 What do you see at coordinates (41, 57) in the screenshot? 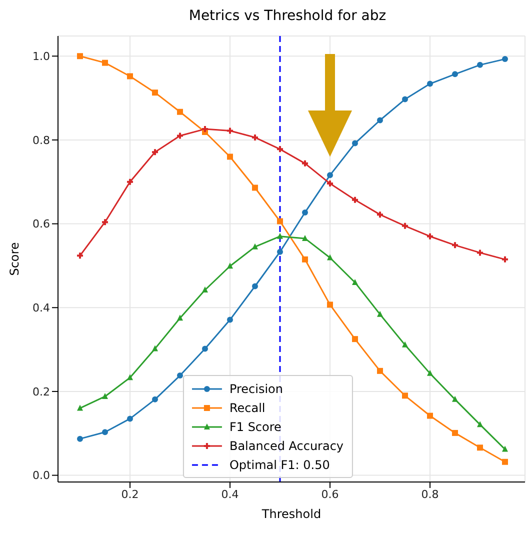
I see `y-tick-label: 1.0` at bounding box center [41, 57].